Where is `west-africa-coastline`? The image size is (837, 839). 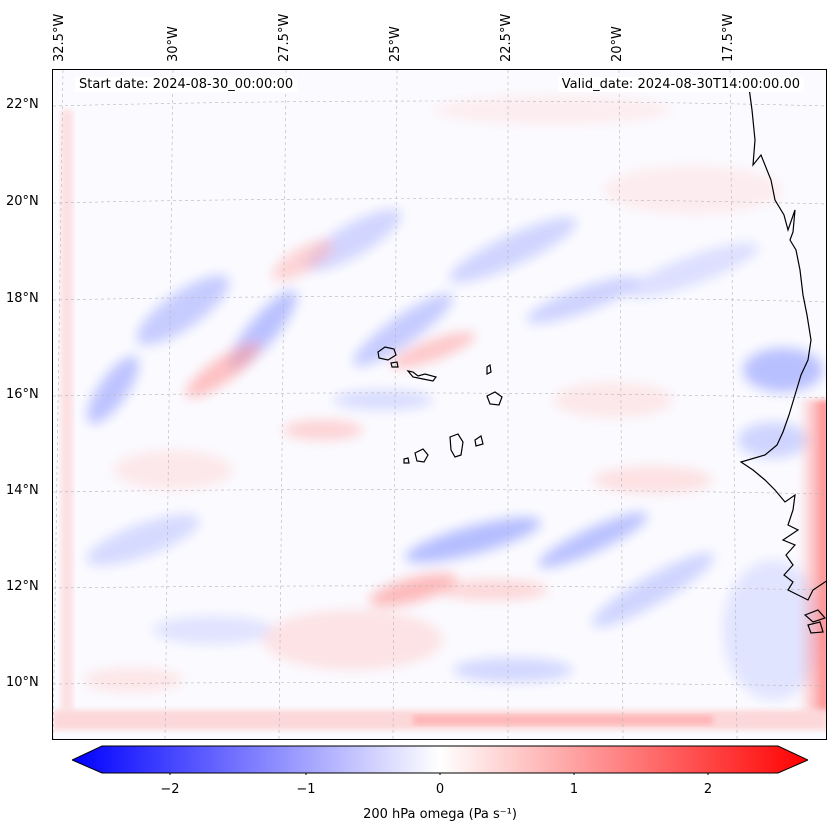 west-africa-coastline is located at coordinates (782, 340).